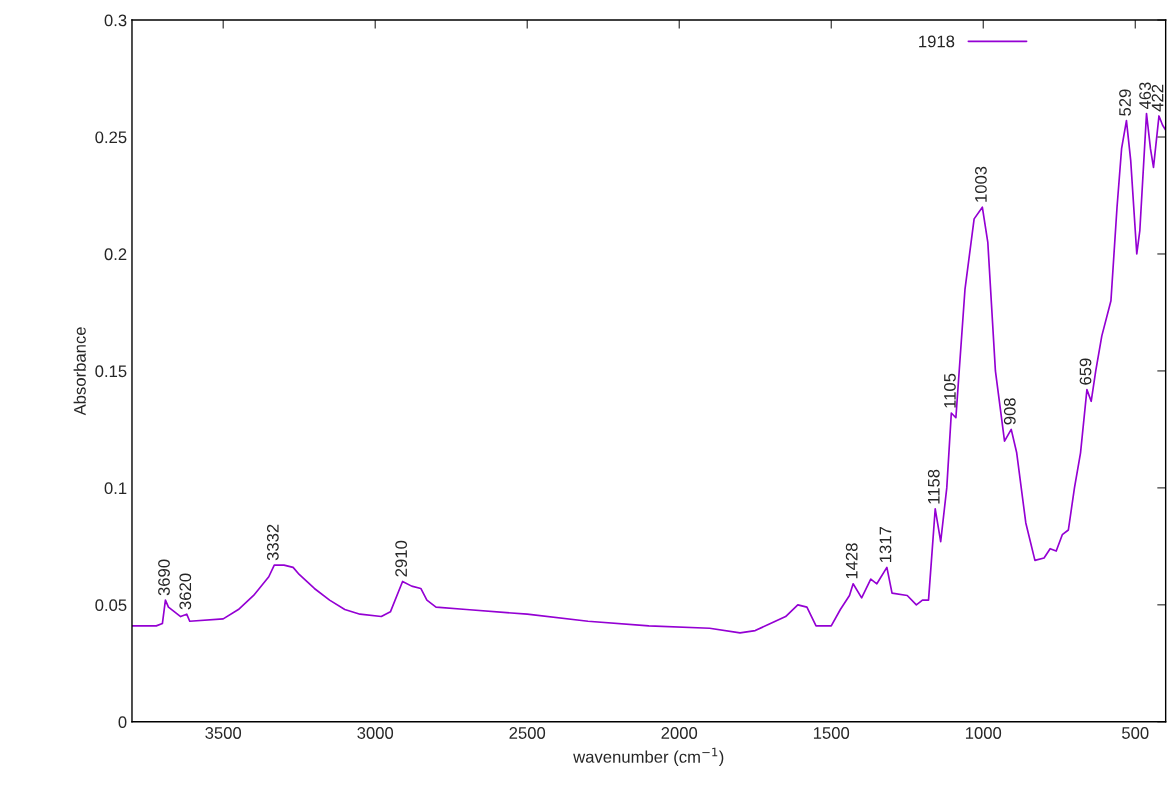 The height and width of the screenshot is (802, 1168). I want to click on y-tick-label: 0, so click(122, 722).